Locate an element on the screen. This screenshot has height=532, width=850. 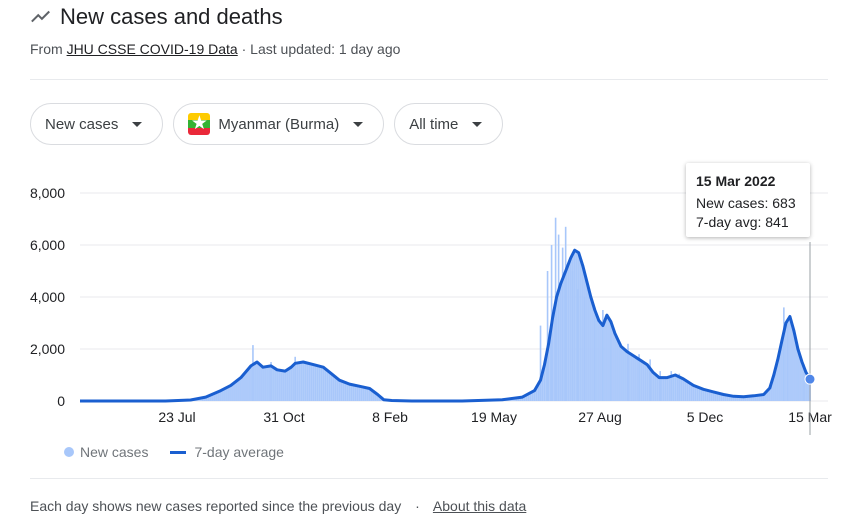
y-tick-label: 4,000 is located at coordinates (47, 297).